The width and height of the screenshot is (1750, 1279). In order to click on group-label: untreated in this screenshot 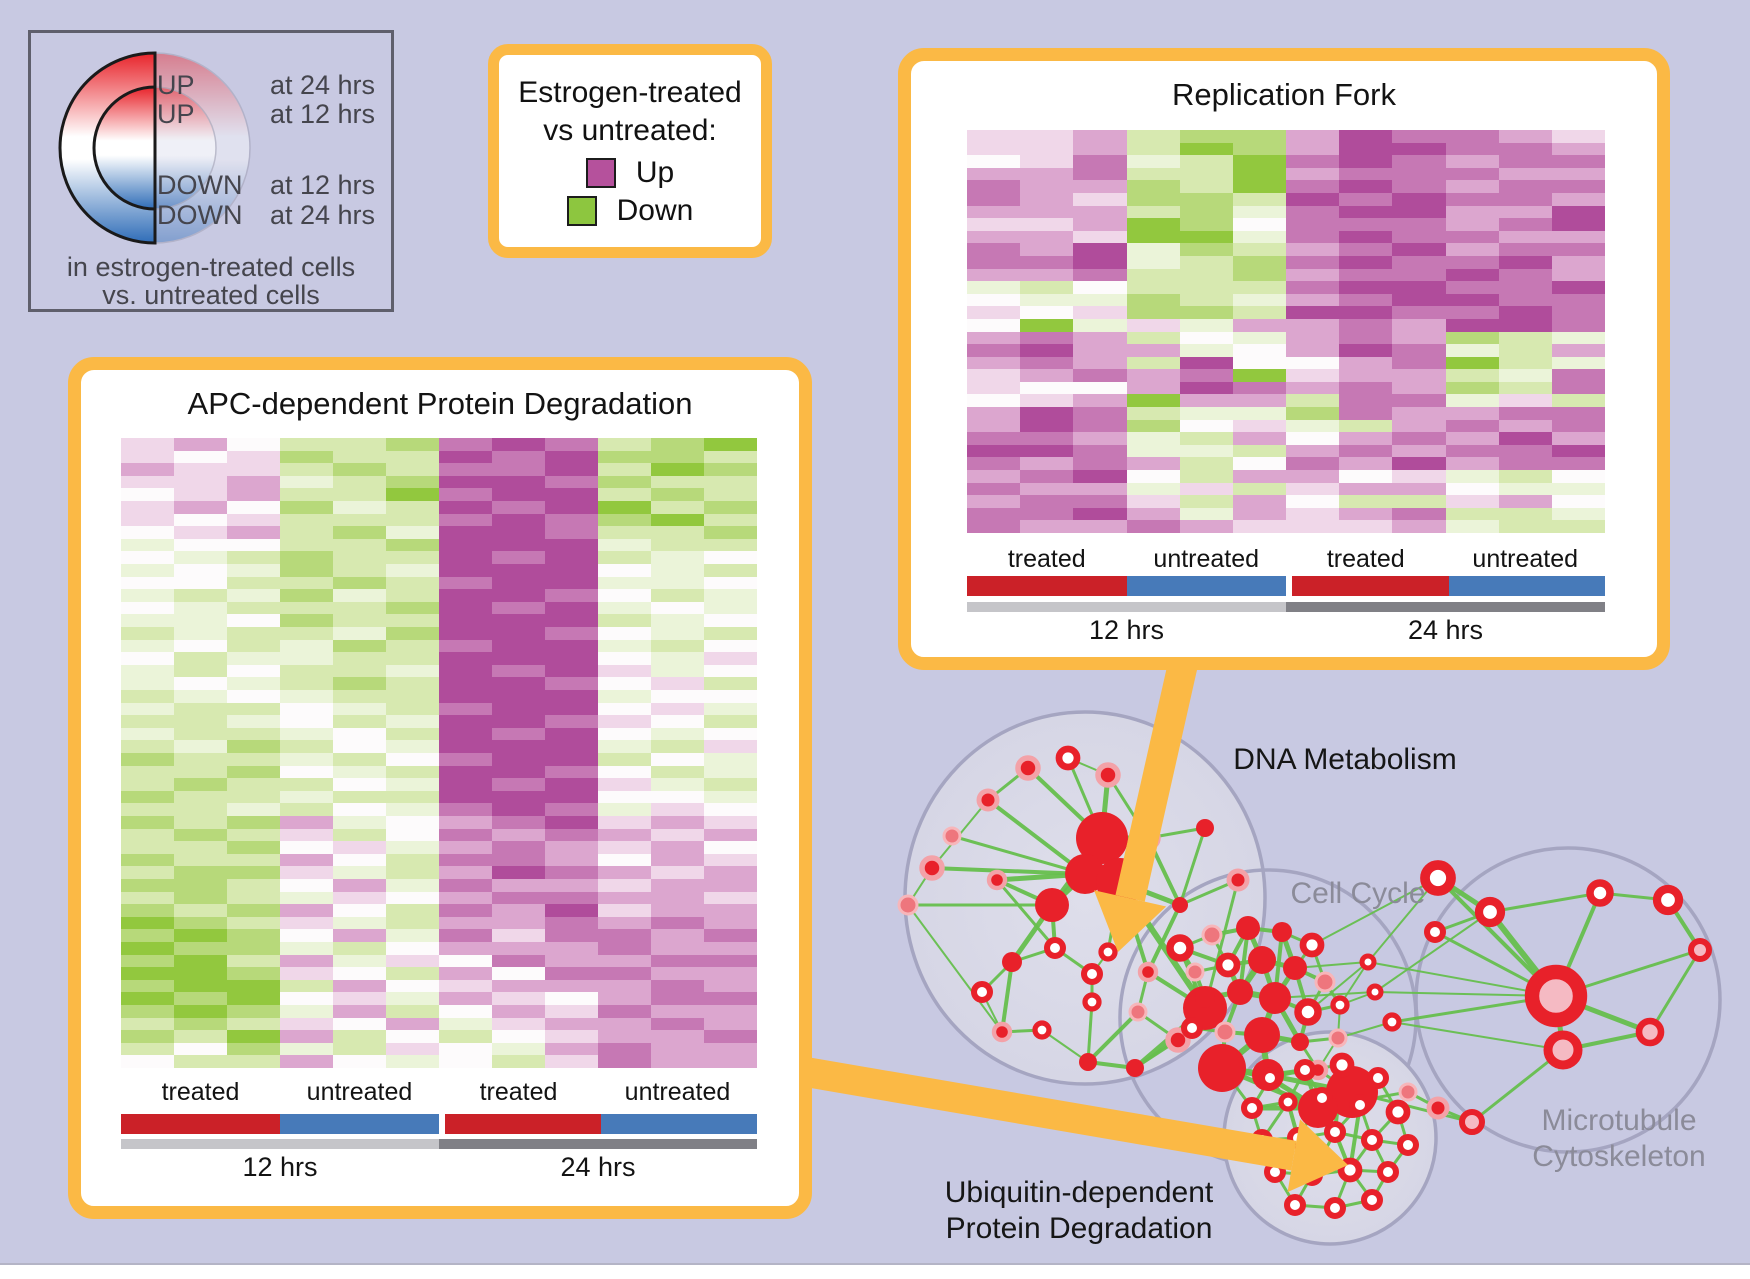, I will do `click(1206, 559)`.